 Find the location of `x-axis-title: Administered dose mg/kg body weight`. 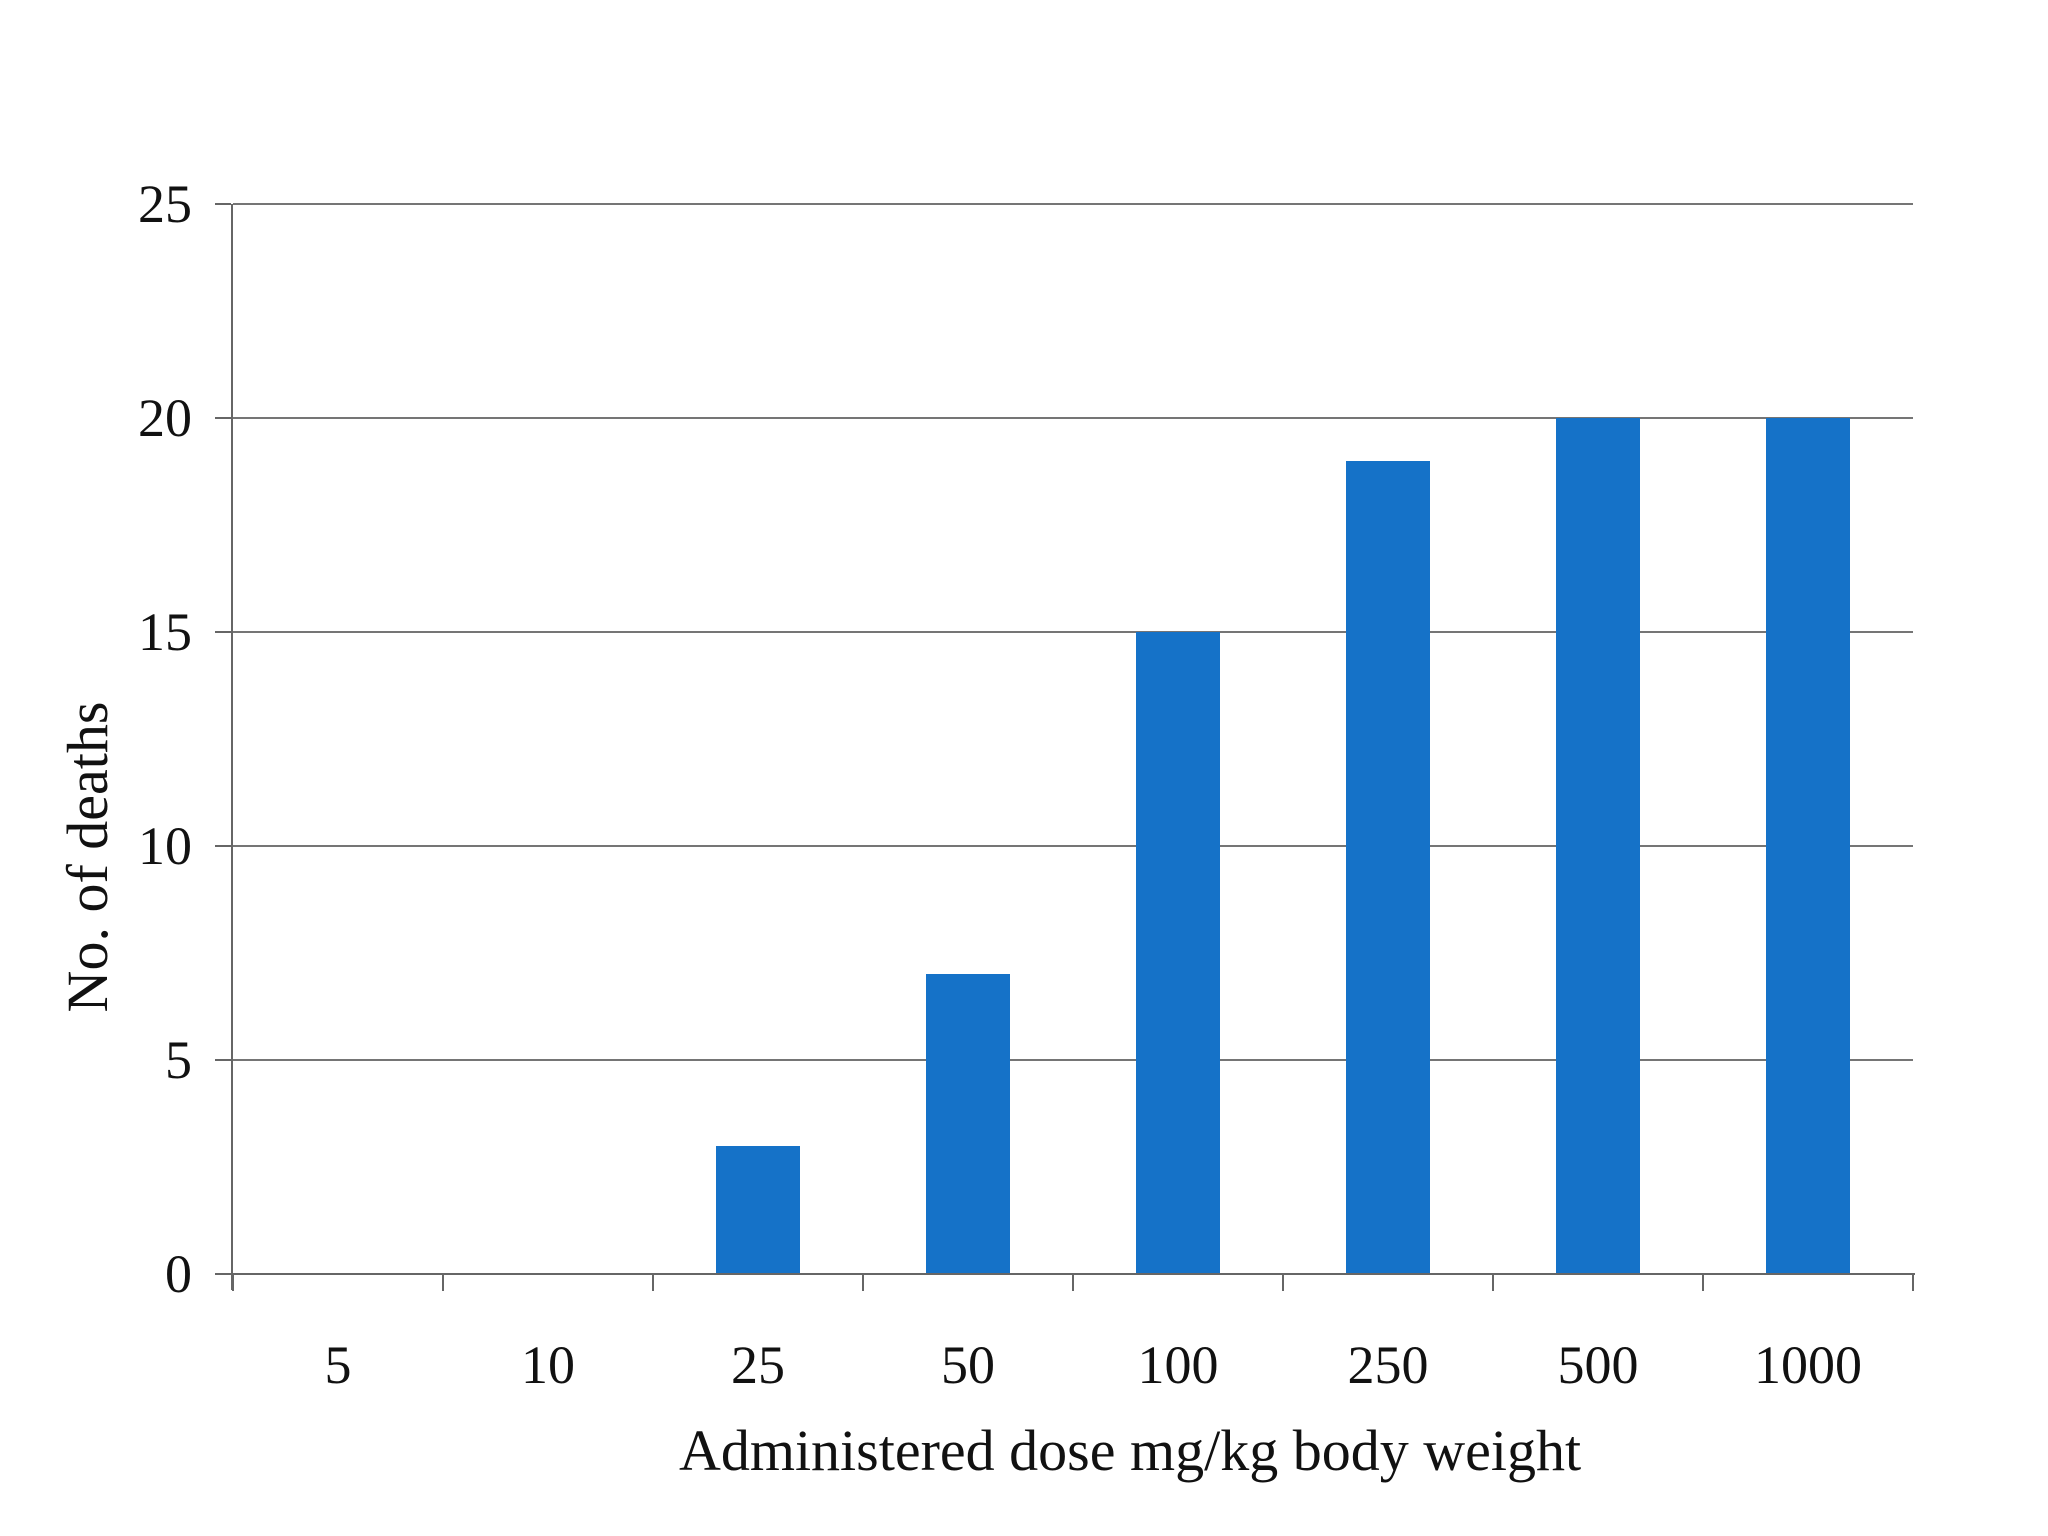

x-axis-title: Administered dose mg/kg body weight is located at coordinates (1130, 1450).